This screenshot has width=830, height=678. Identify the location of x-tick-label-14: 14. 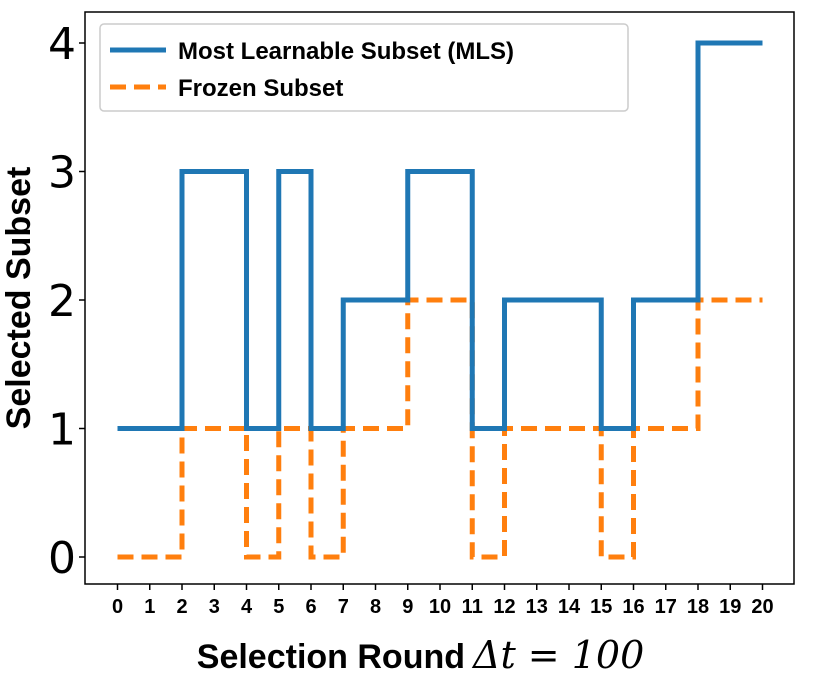
(569, 607).